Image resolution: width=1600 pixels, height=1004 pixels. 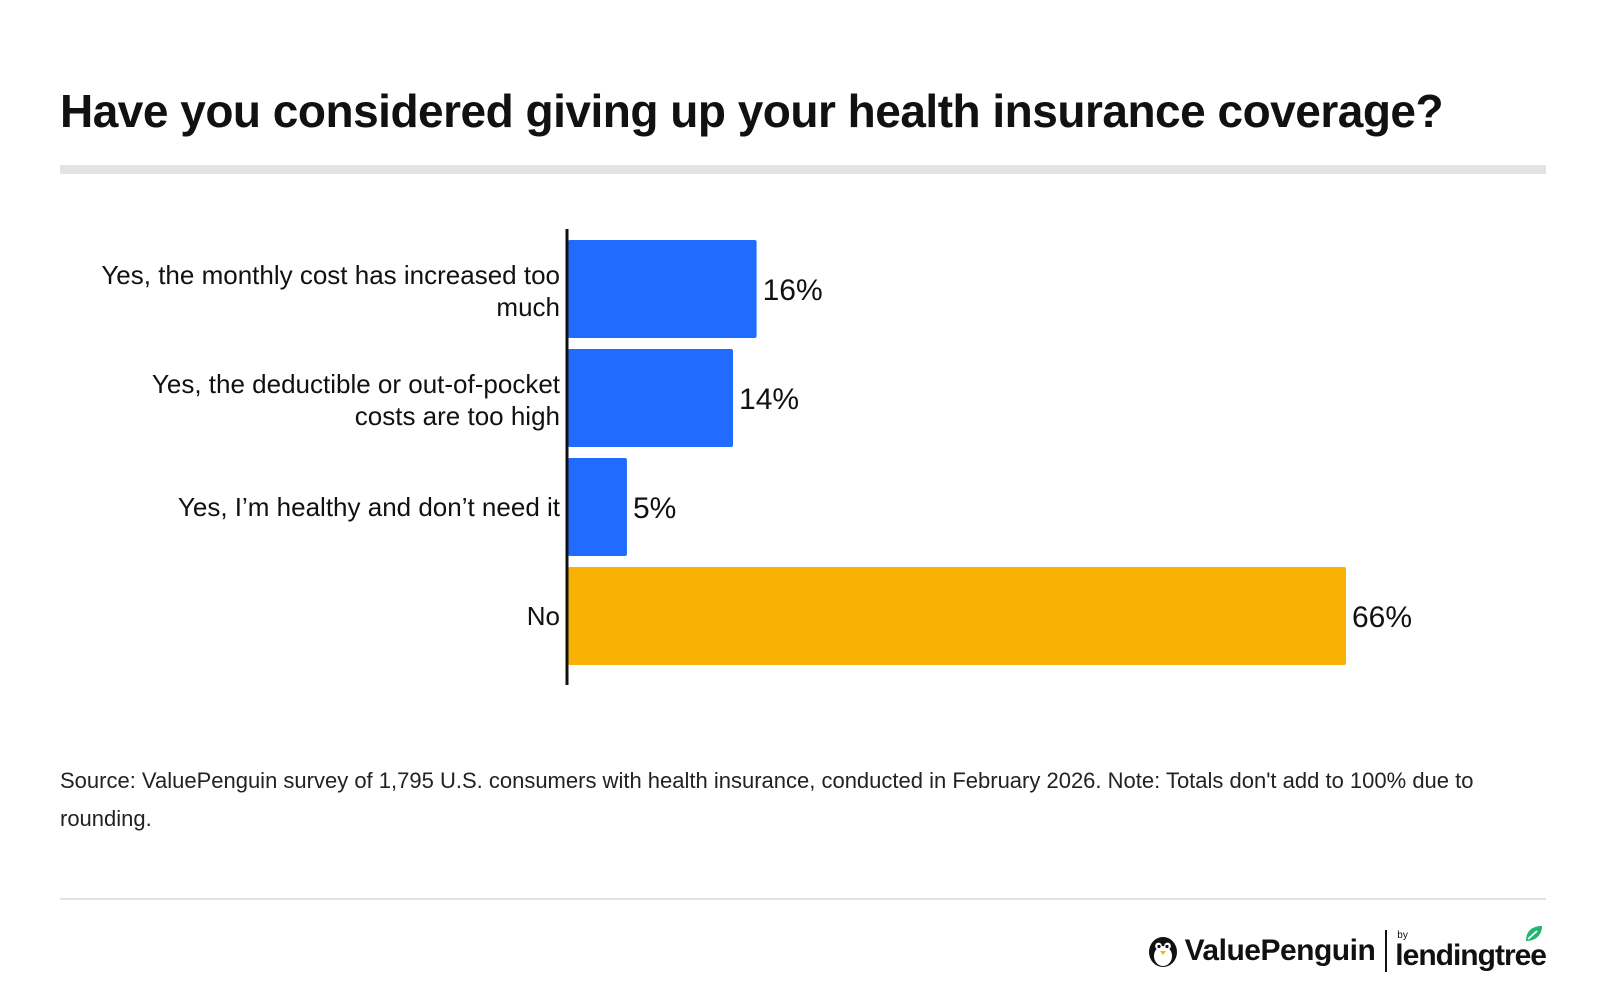 I want to click on category-label-3: No, so click(x=543, y=616).